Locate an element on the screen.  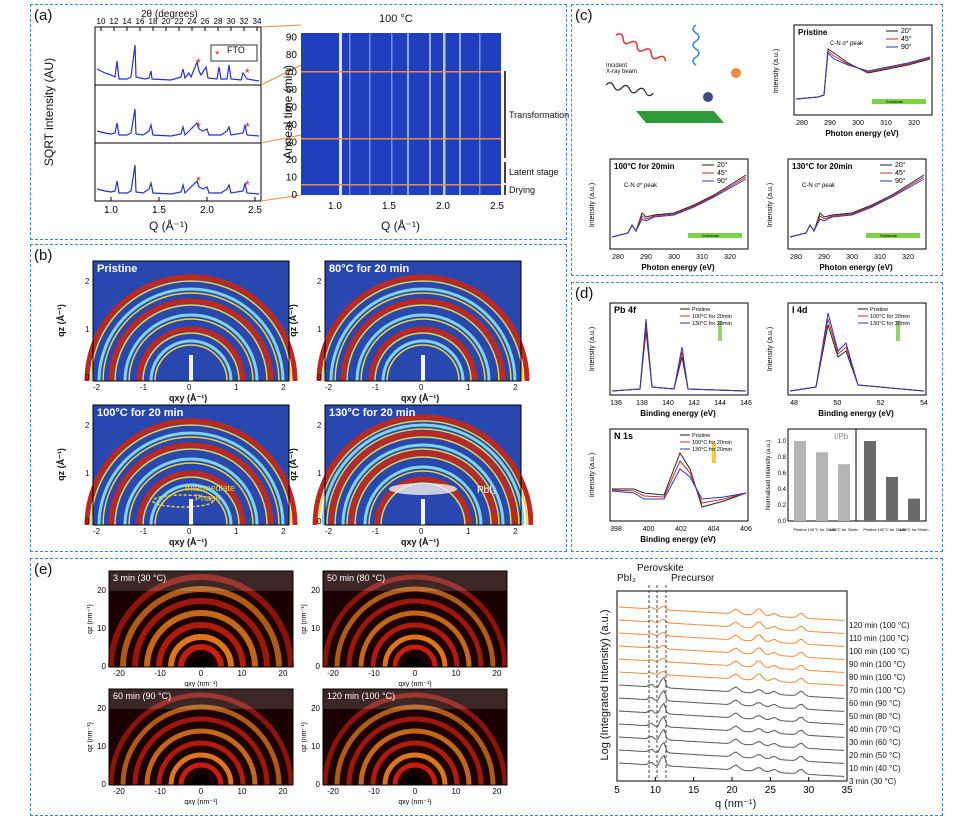
bar-category: 100°C for 20min is located at coordinates (892, 529).